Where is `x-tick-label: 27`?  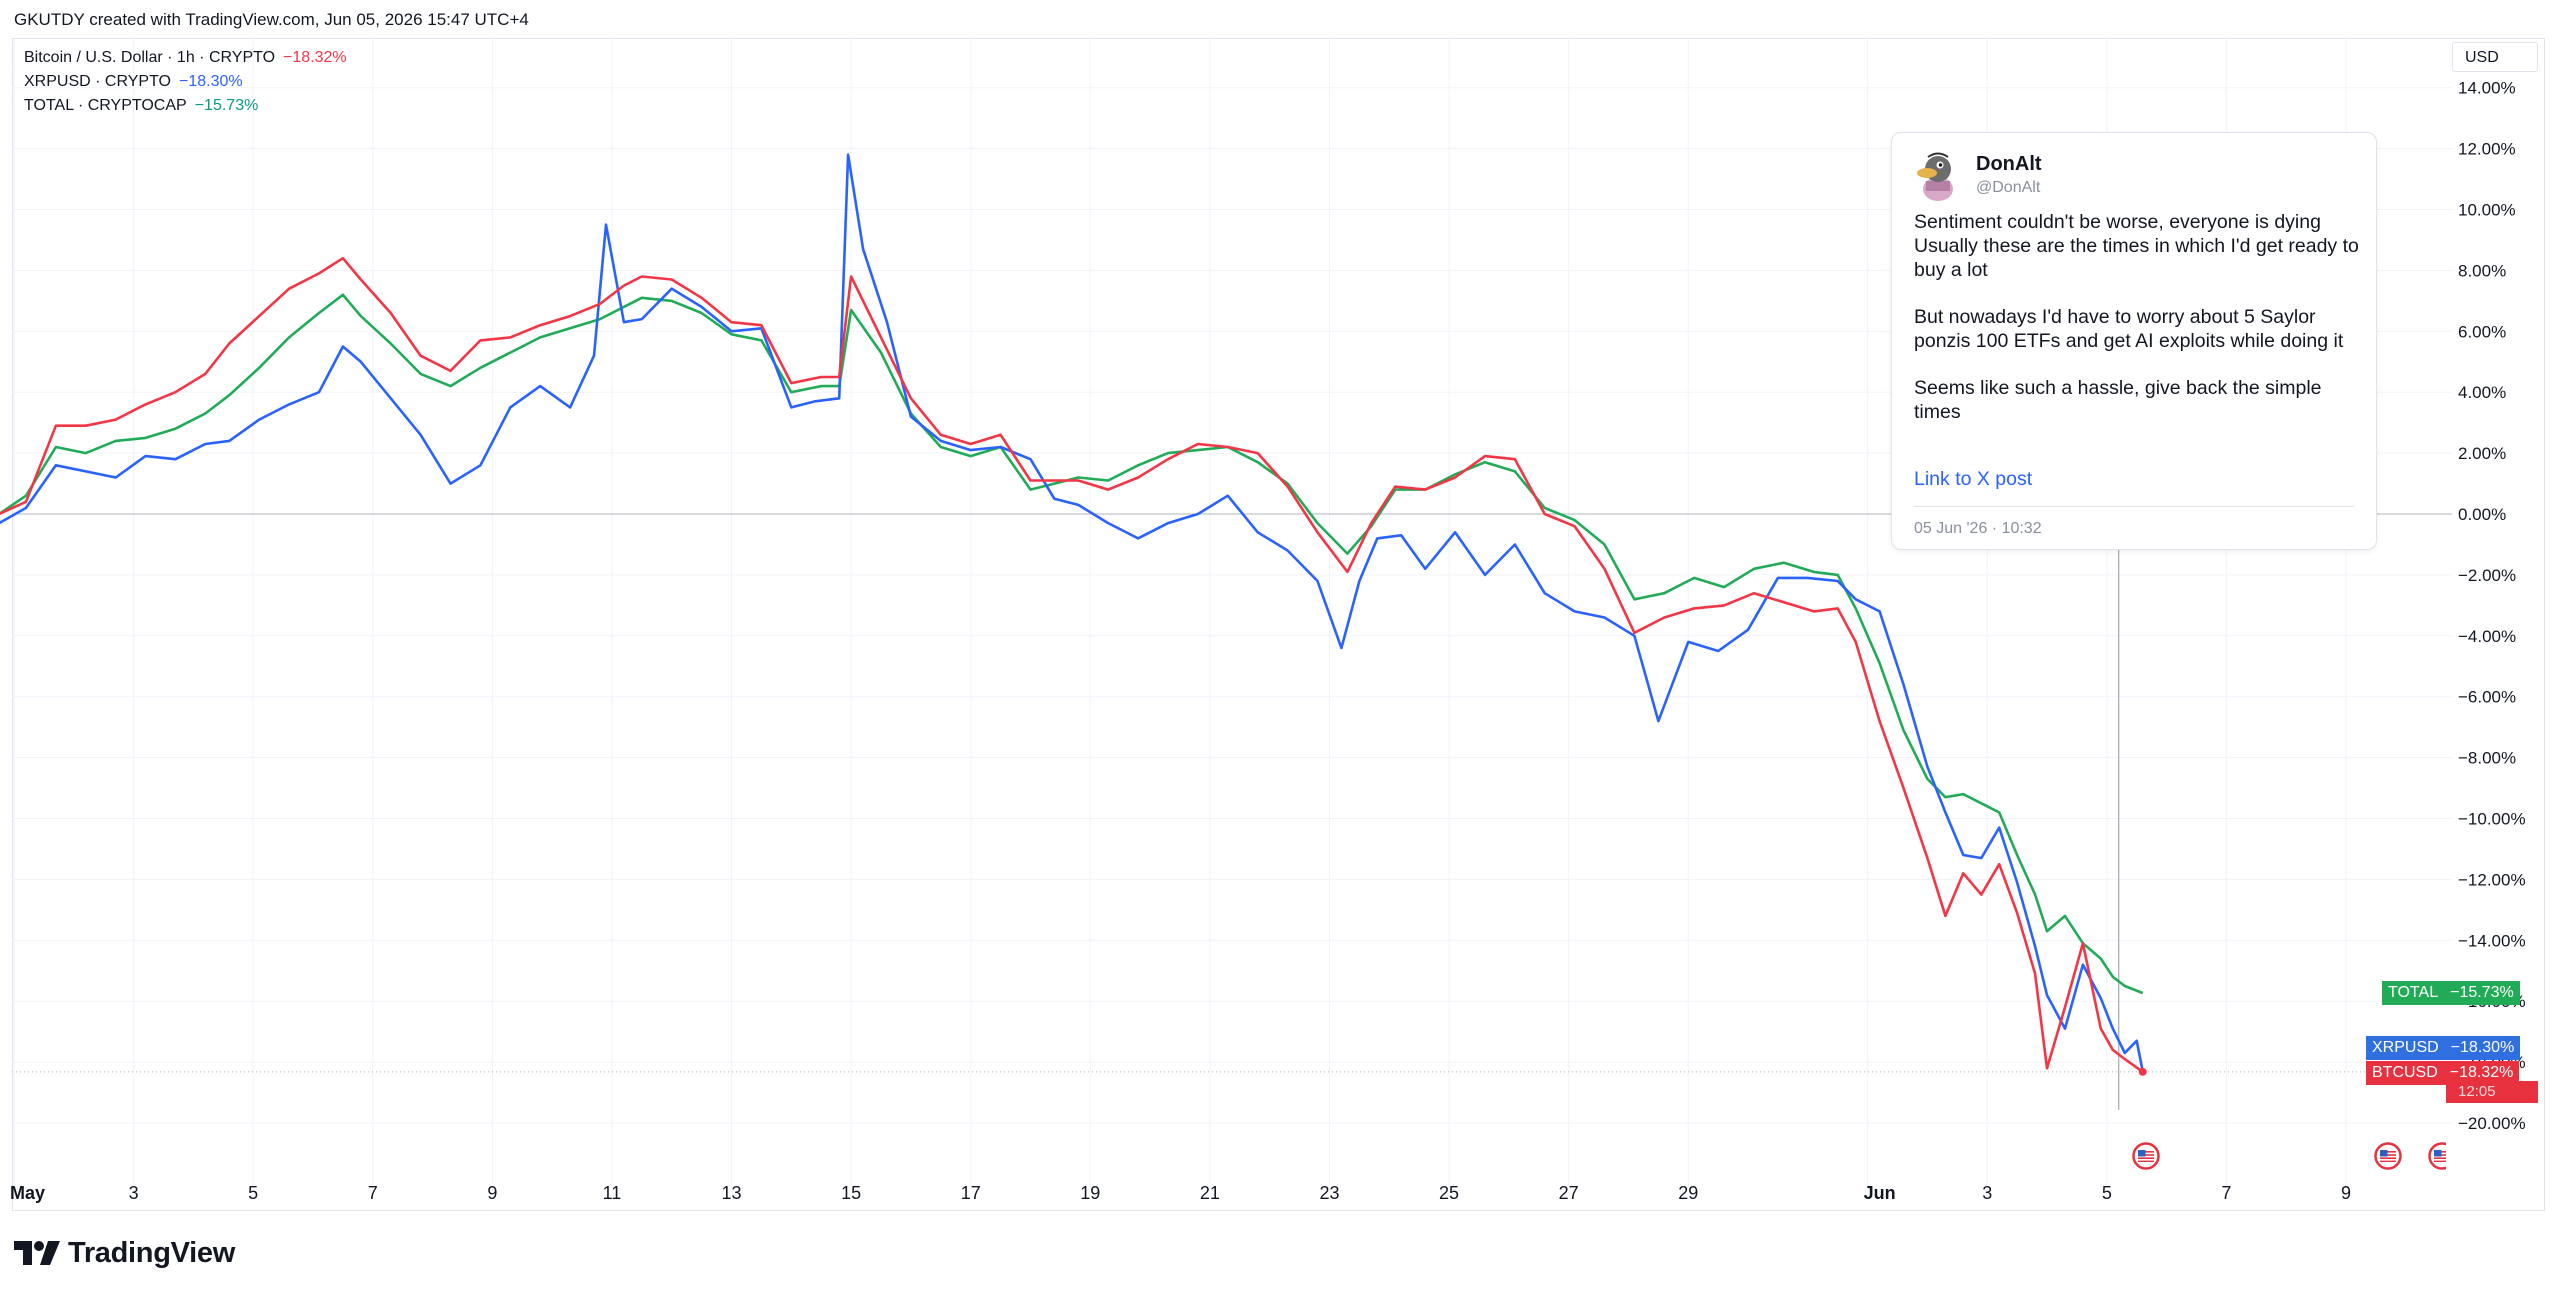
x-tick-label: 27 is located at coordinates (1569, 1193).